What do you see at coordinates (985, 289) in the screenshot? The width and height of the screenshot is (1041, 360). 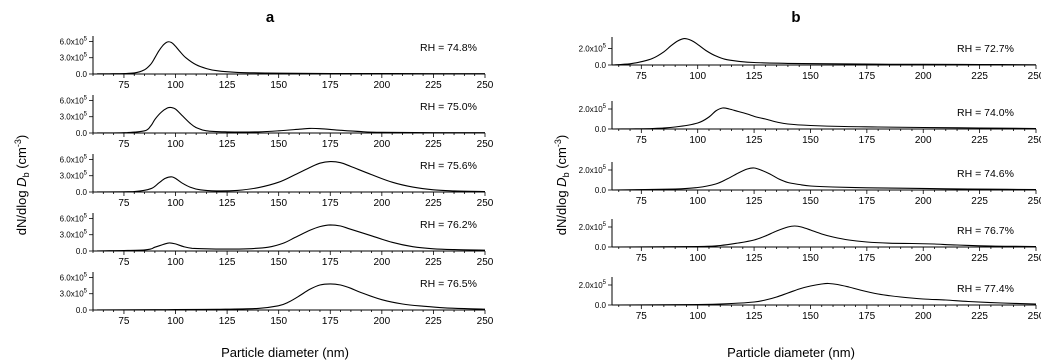 I see `rh-annotation: RH = 77.4%` at bounding box center [985, 289].